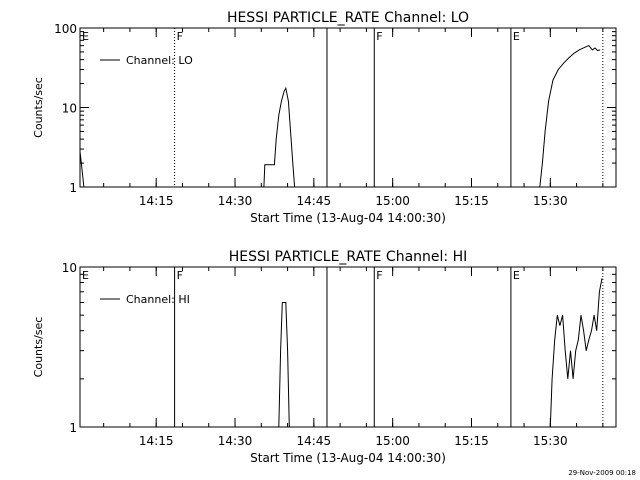 This screenshot has width=640, height=480. Describe the element at coordinates (38, 107) in the screenshot. I see `chart1-ylabel: Counts/sec` at that location.